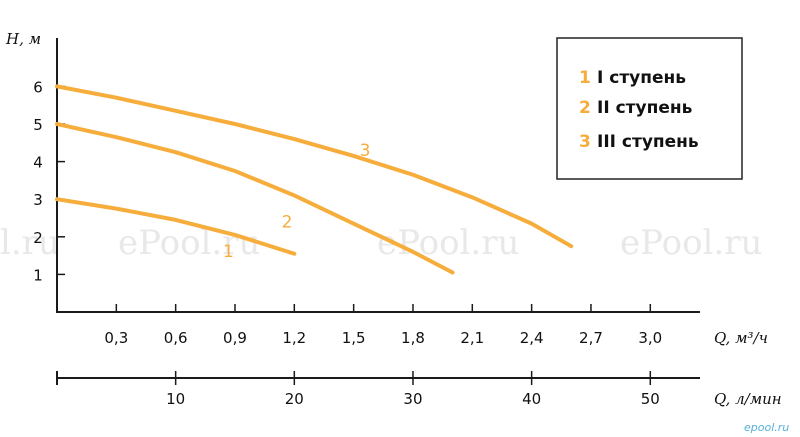 The image size is (800, 437). Describe the element at coordinates (585, 108) in the screenshot. I see `legend-num-2: 2` at that location.